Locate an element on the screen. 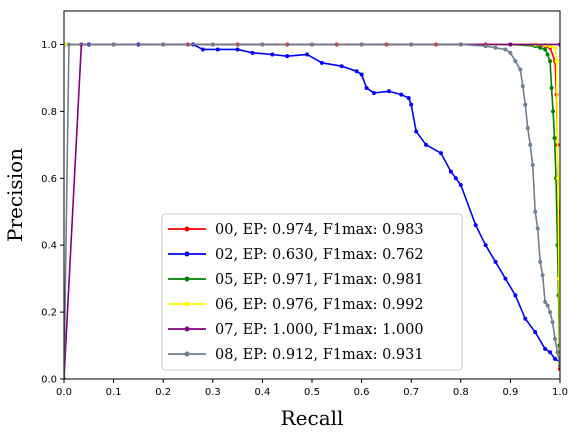  x-tick-label: 0.7 is located at coordinates (411, 392).